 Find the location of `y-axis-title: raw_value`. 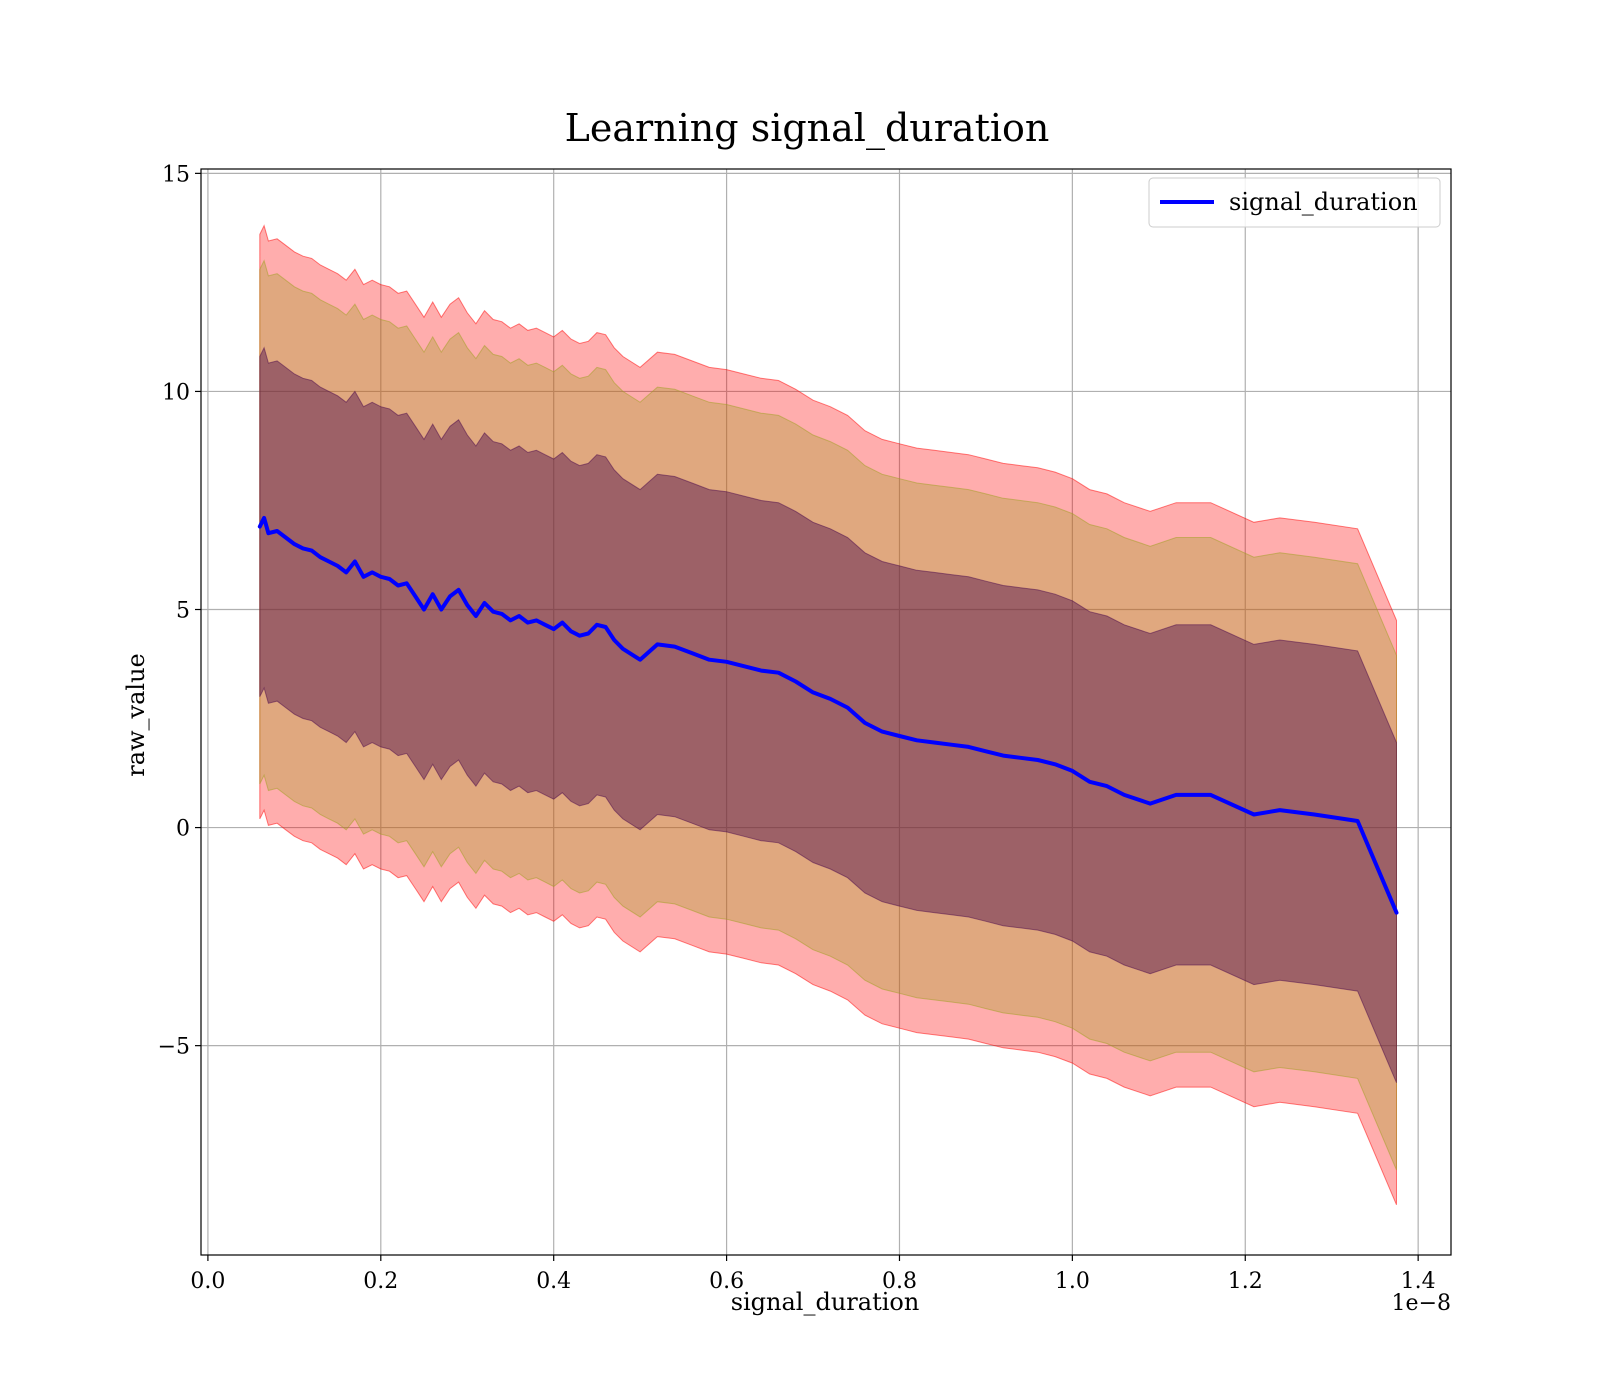

y-axis-title: raw_value is located at coordinates (136, 715).